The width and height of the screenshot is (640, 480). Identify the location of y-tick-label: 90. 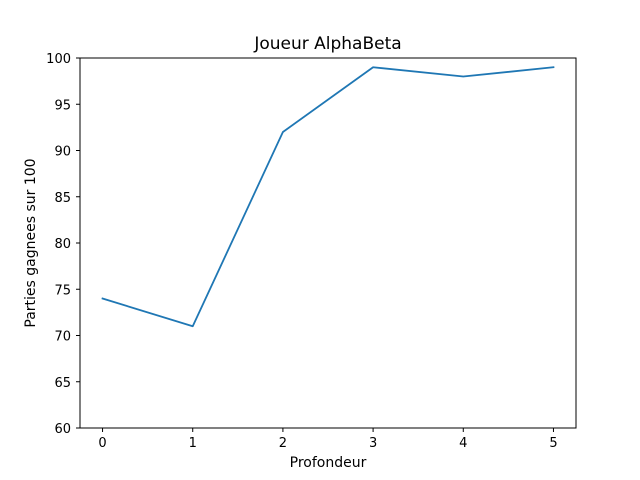
(62, 152).